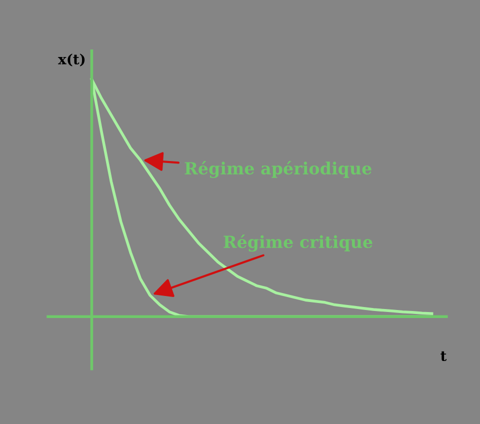 This screenshot has width=480, height=424. What do you see at coordinates (71, 60) in the screenshot?
I see `y-axis-title: x(t)` at bounding box center [71, 60].